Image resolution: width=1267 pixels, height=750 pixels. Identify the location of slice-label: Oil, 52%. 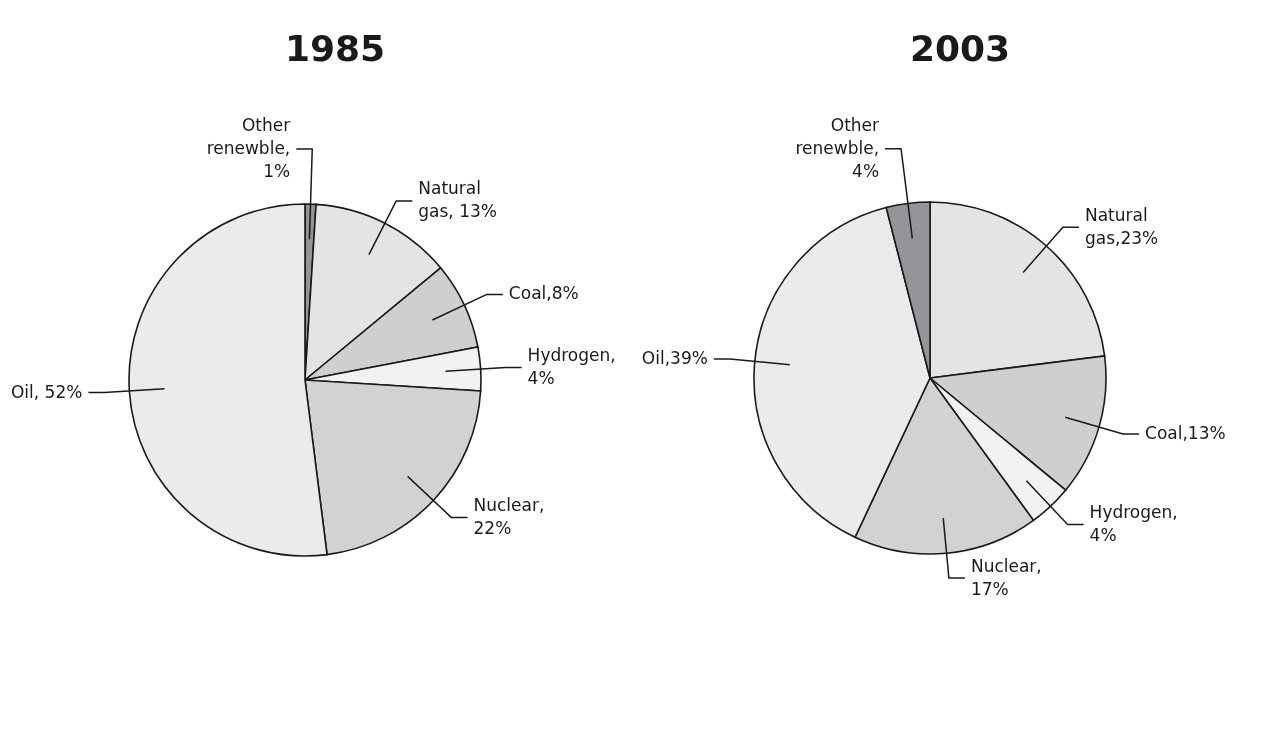
(46, 391).